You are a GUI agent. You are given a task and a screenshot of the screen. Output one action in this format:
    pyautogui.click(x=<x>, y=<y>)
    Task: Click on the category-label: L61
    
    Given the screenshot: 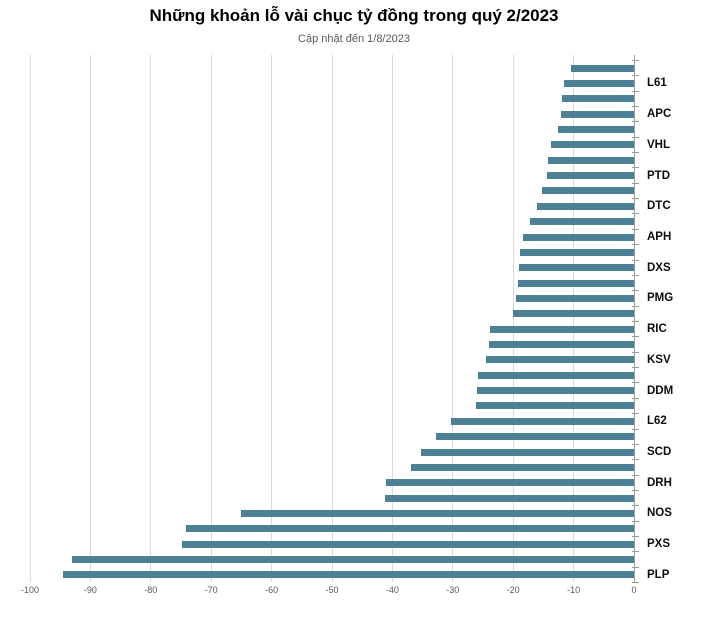 What is the action you would take?
    pyautogui.click(x=657, y=83)
    